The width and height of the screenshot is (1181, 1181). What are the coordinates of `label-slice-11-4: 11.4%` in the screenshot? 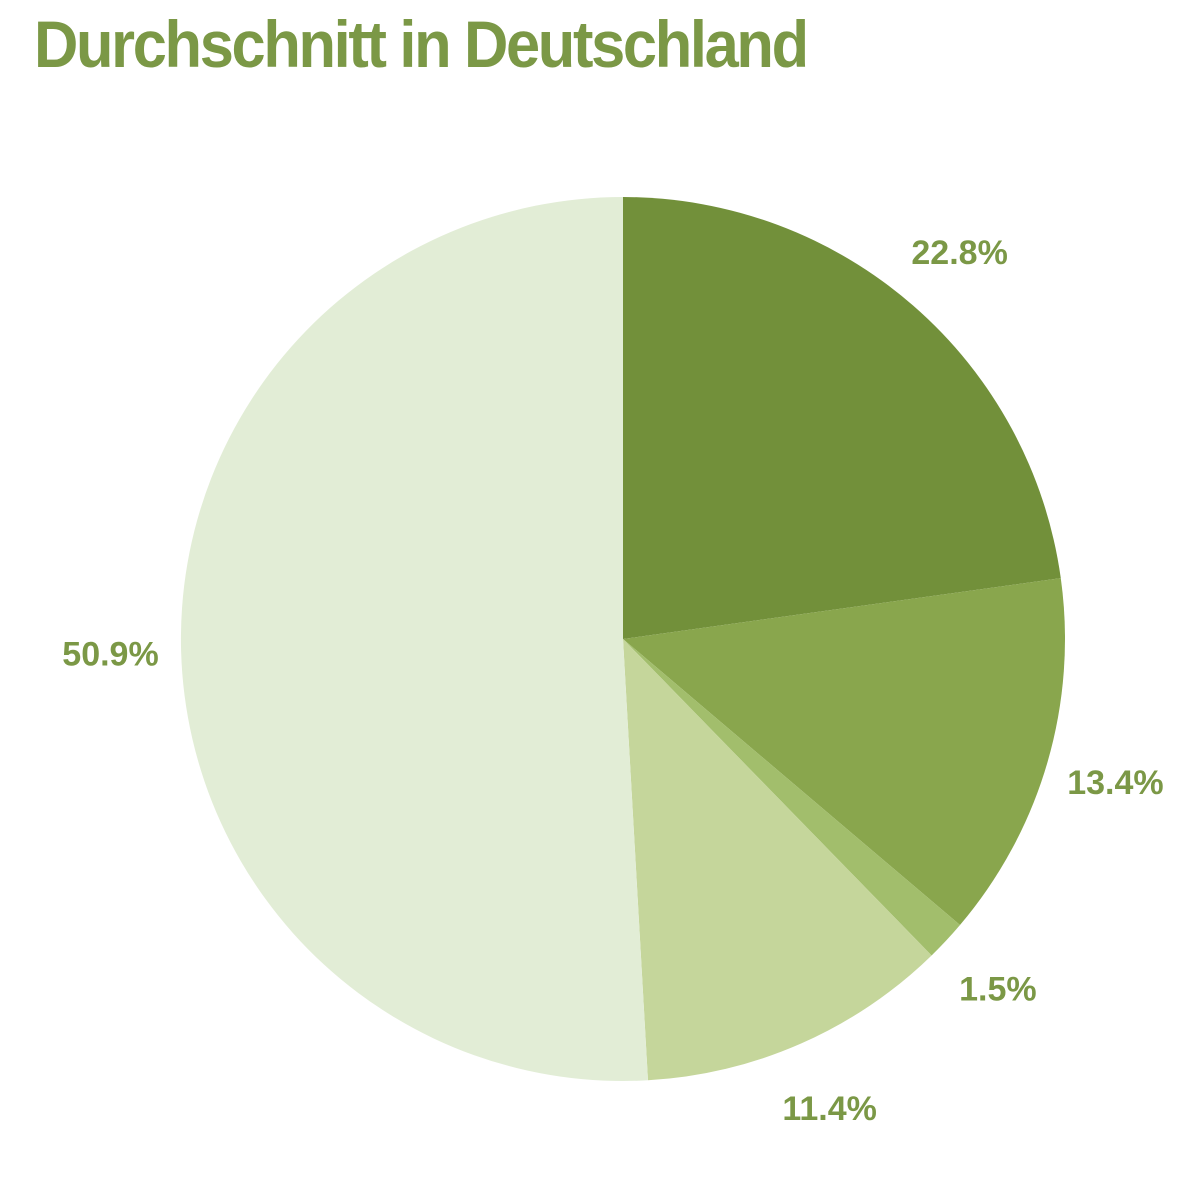 It's located at (829, 1109).